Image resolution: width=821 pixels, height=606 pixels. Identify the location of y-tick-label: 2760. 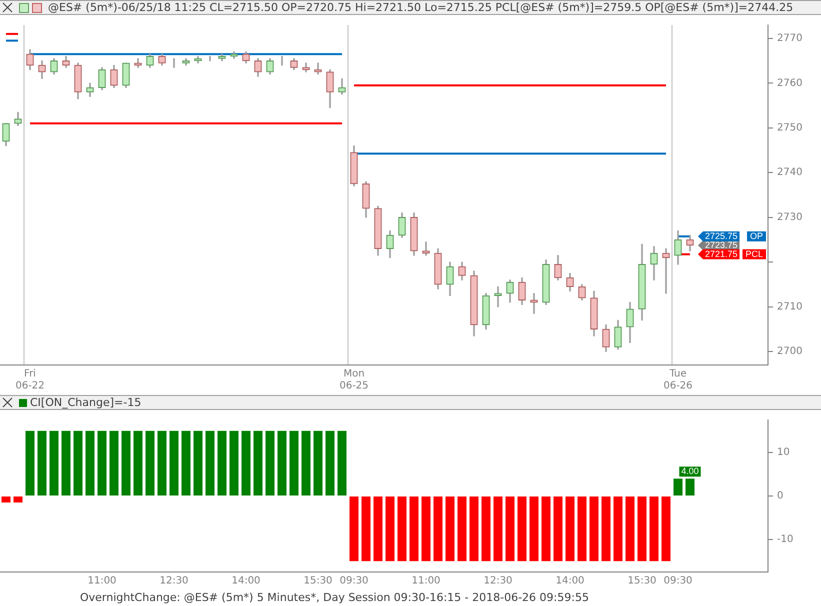
(789, 83).